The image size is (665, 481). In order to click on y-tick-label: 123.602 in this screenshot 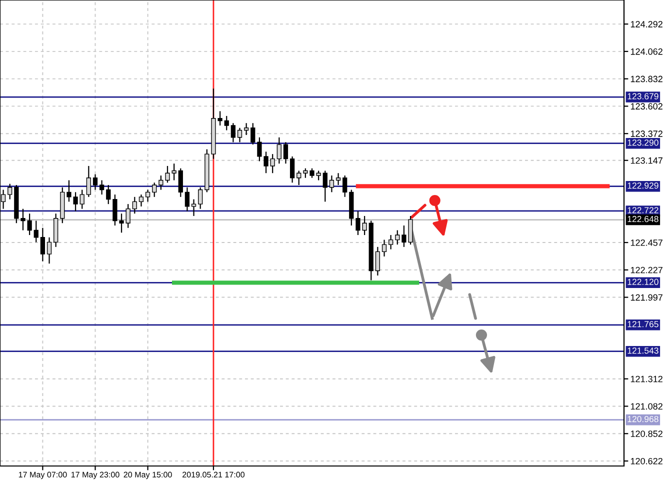, I will do `click(646, 106)`.